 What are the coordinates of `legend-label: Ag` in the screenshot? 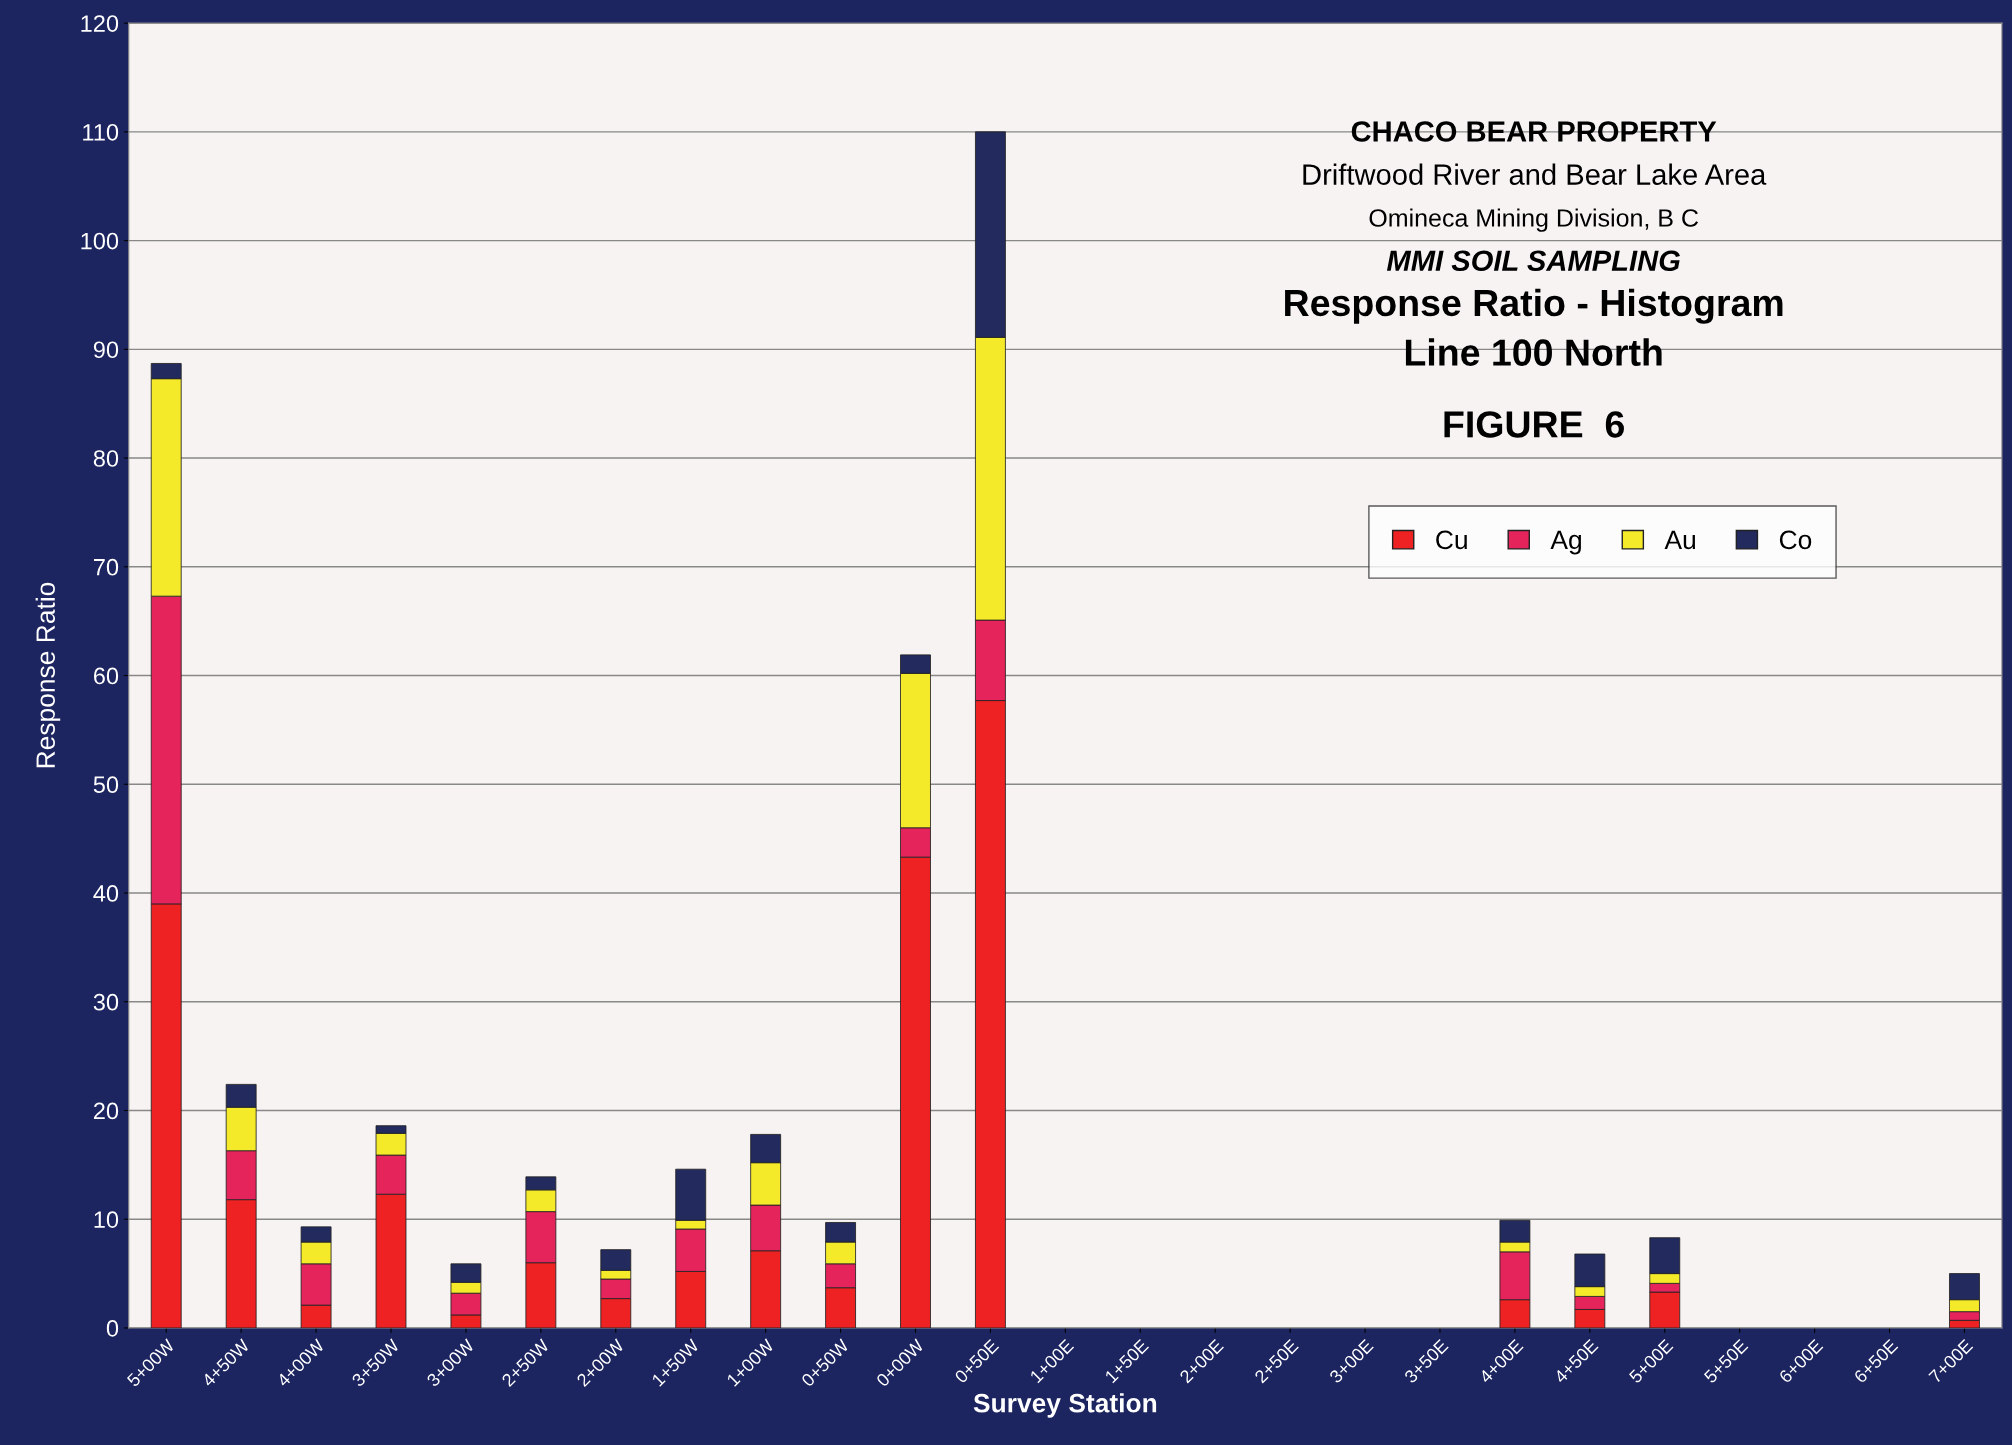 It's located at (1565, 542).